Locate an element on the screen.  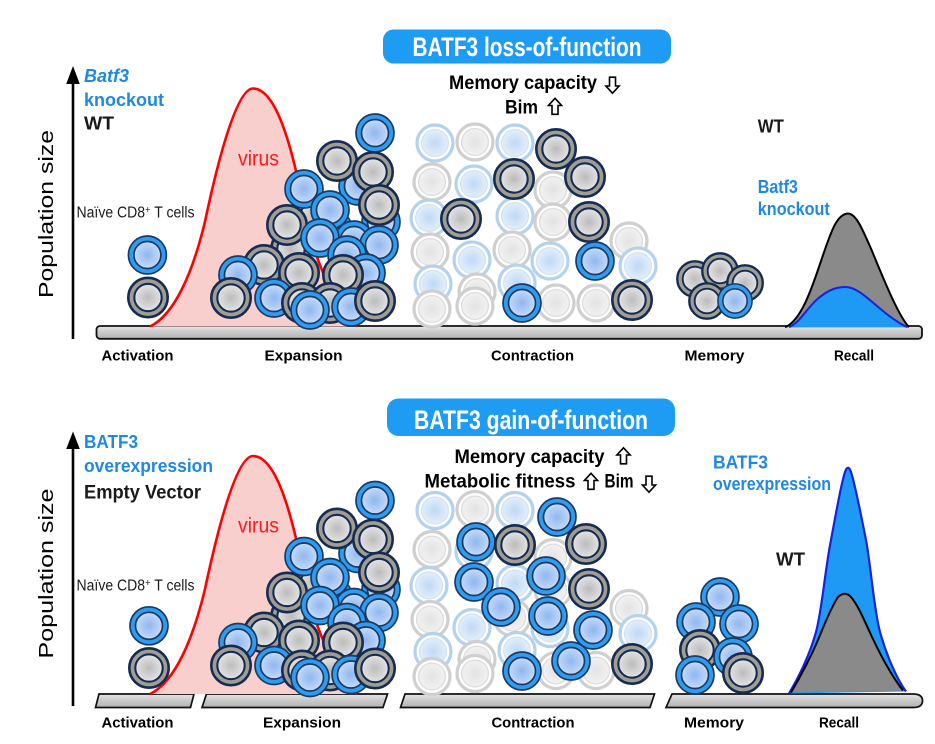
svg-text: Empty Vector is located at coordinates (143, 493).